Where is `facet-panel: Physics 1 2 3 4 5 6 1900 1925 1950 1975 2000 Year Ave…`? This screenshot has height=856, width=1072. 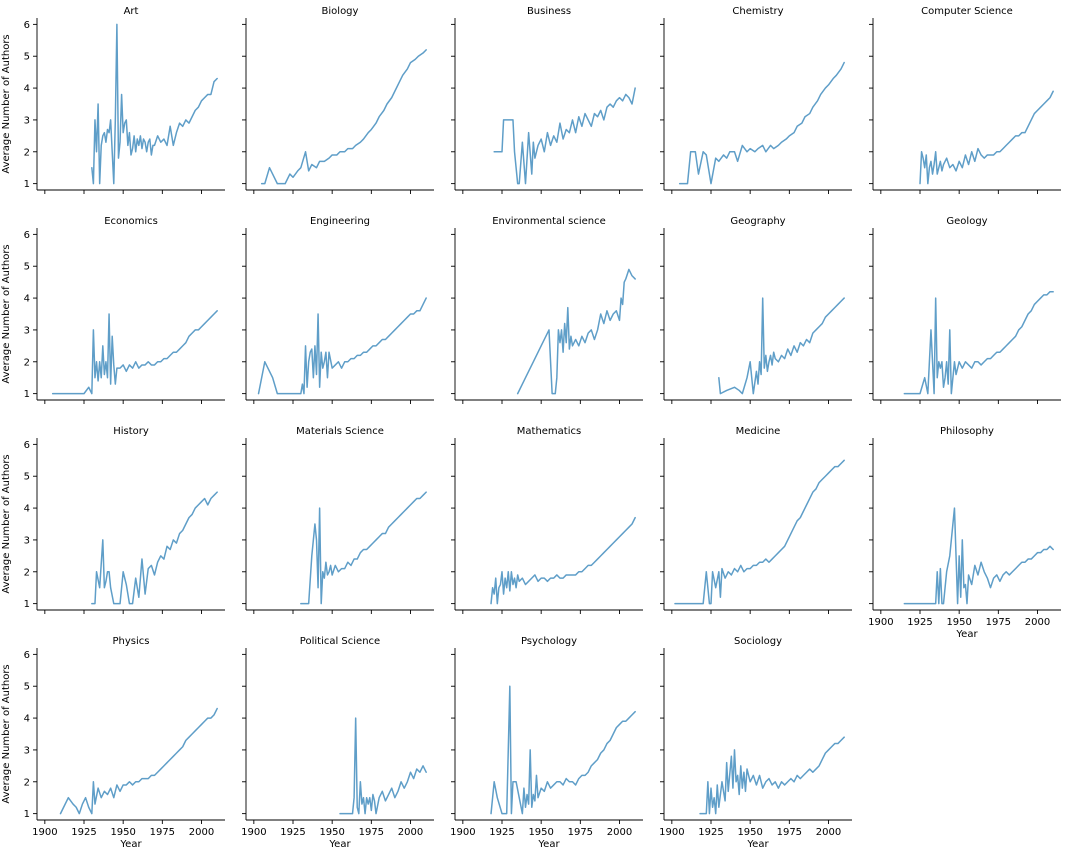
facet-panel: Physics 1 2 3 4 5 6 1900 1925 1950 1975 2000 Year Ave… is located at coordinates (113, 743).